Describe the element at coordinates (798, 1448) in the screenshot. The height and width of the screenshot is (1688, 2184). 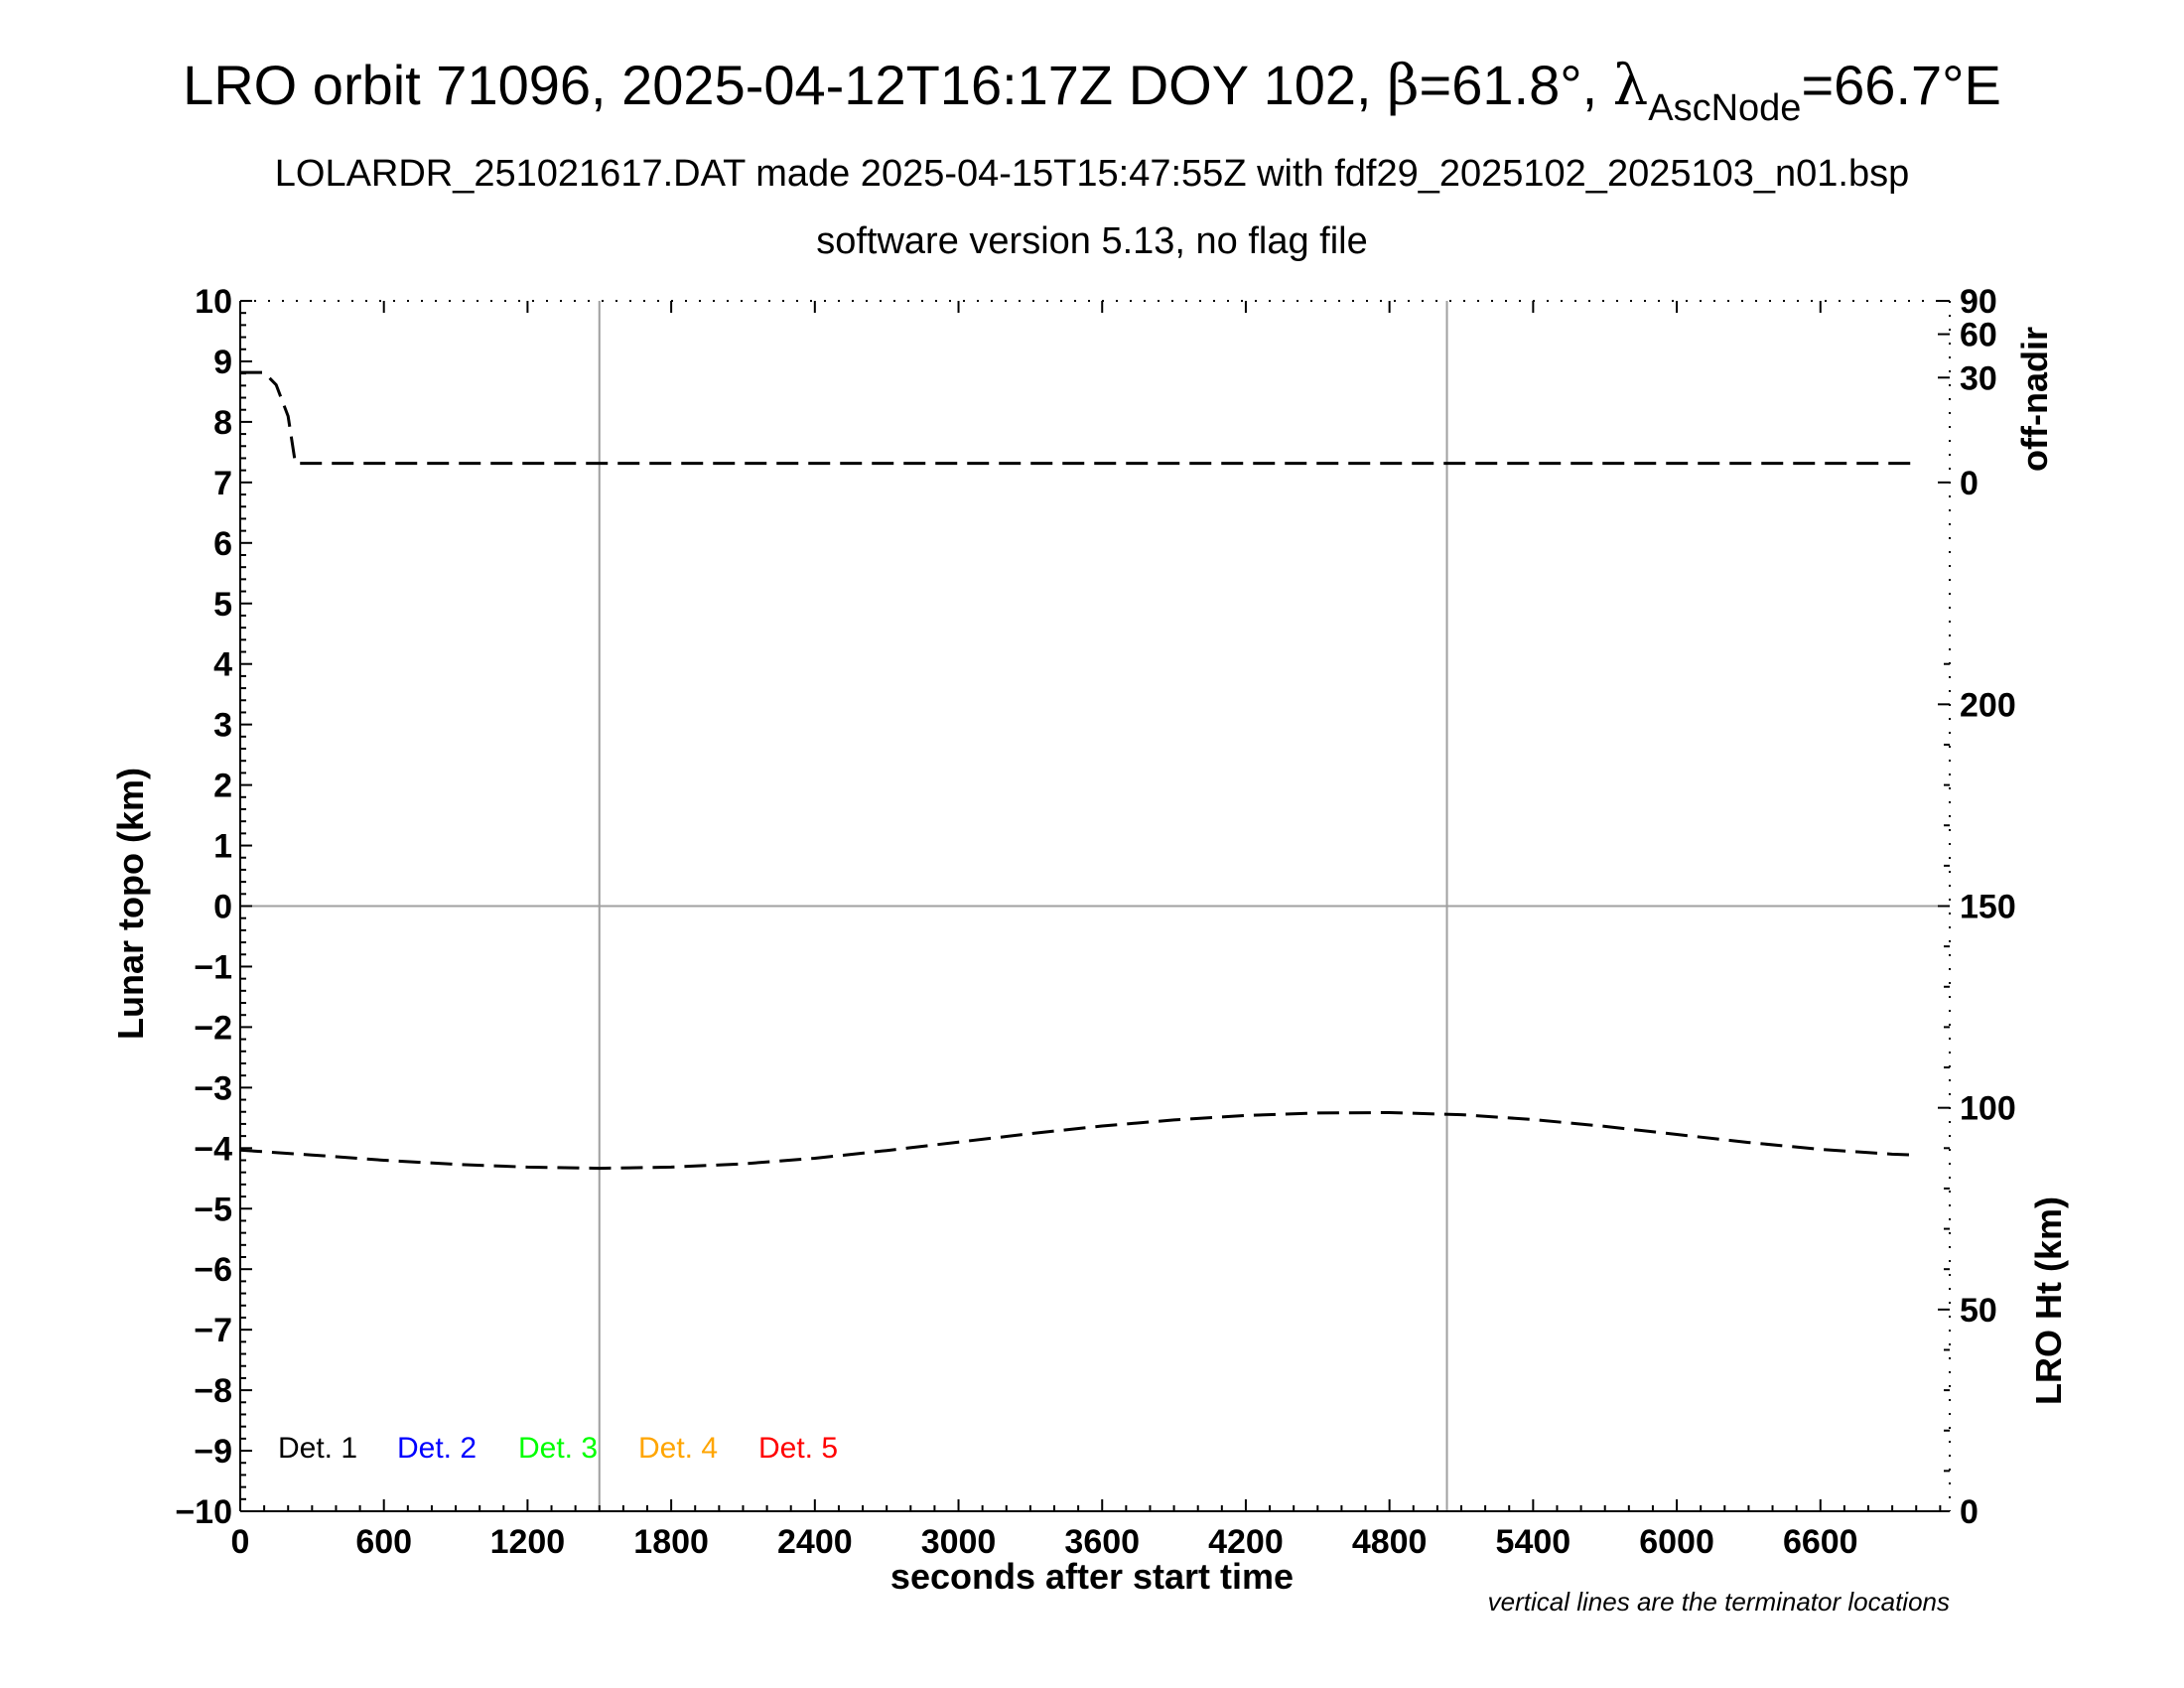
I see `legend-item-det-5: Det. 5` at that location.